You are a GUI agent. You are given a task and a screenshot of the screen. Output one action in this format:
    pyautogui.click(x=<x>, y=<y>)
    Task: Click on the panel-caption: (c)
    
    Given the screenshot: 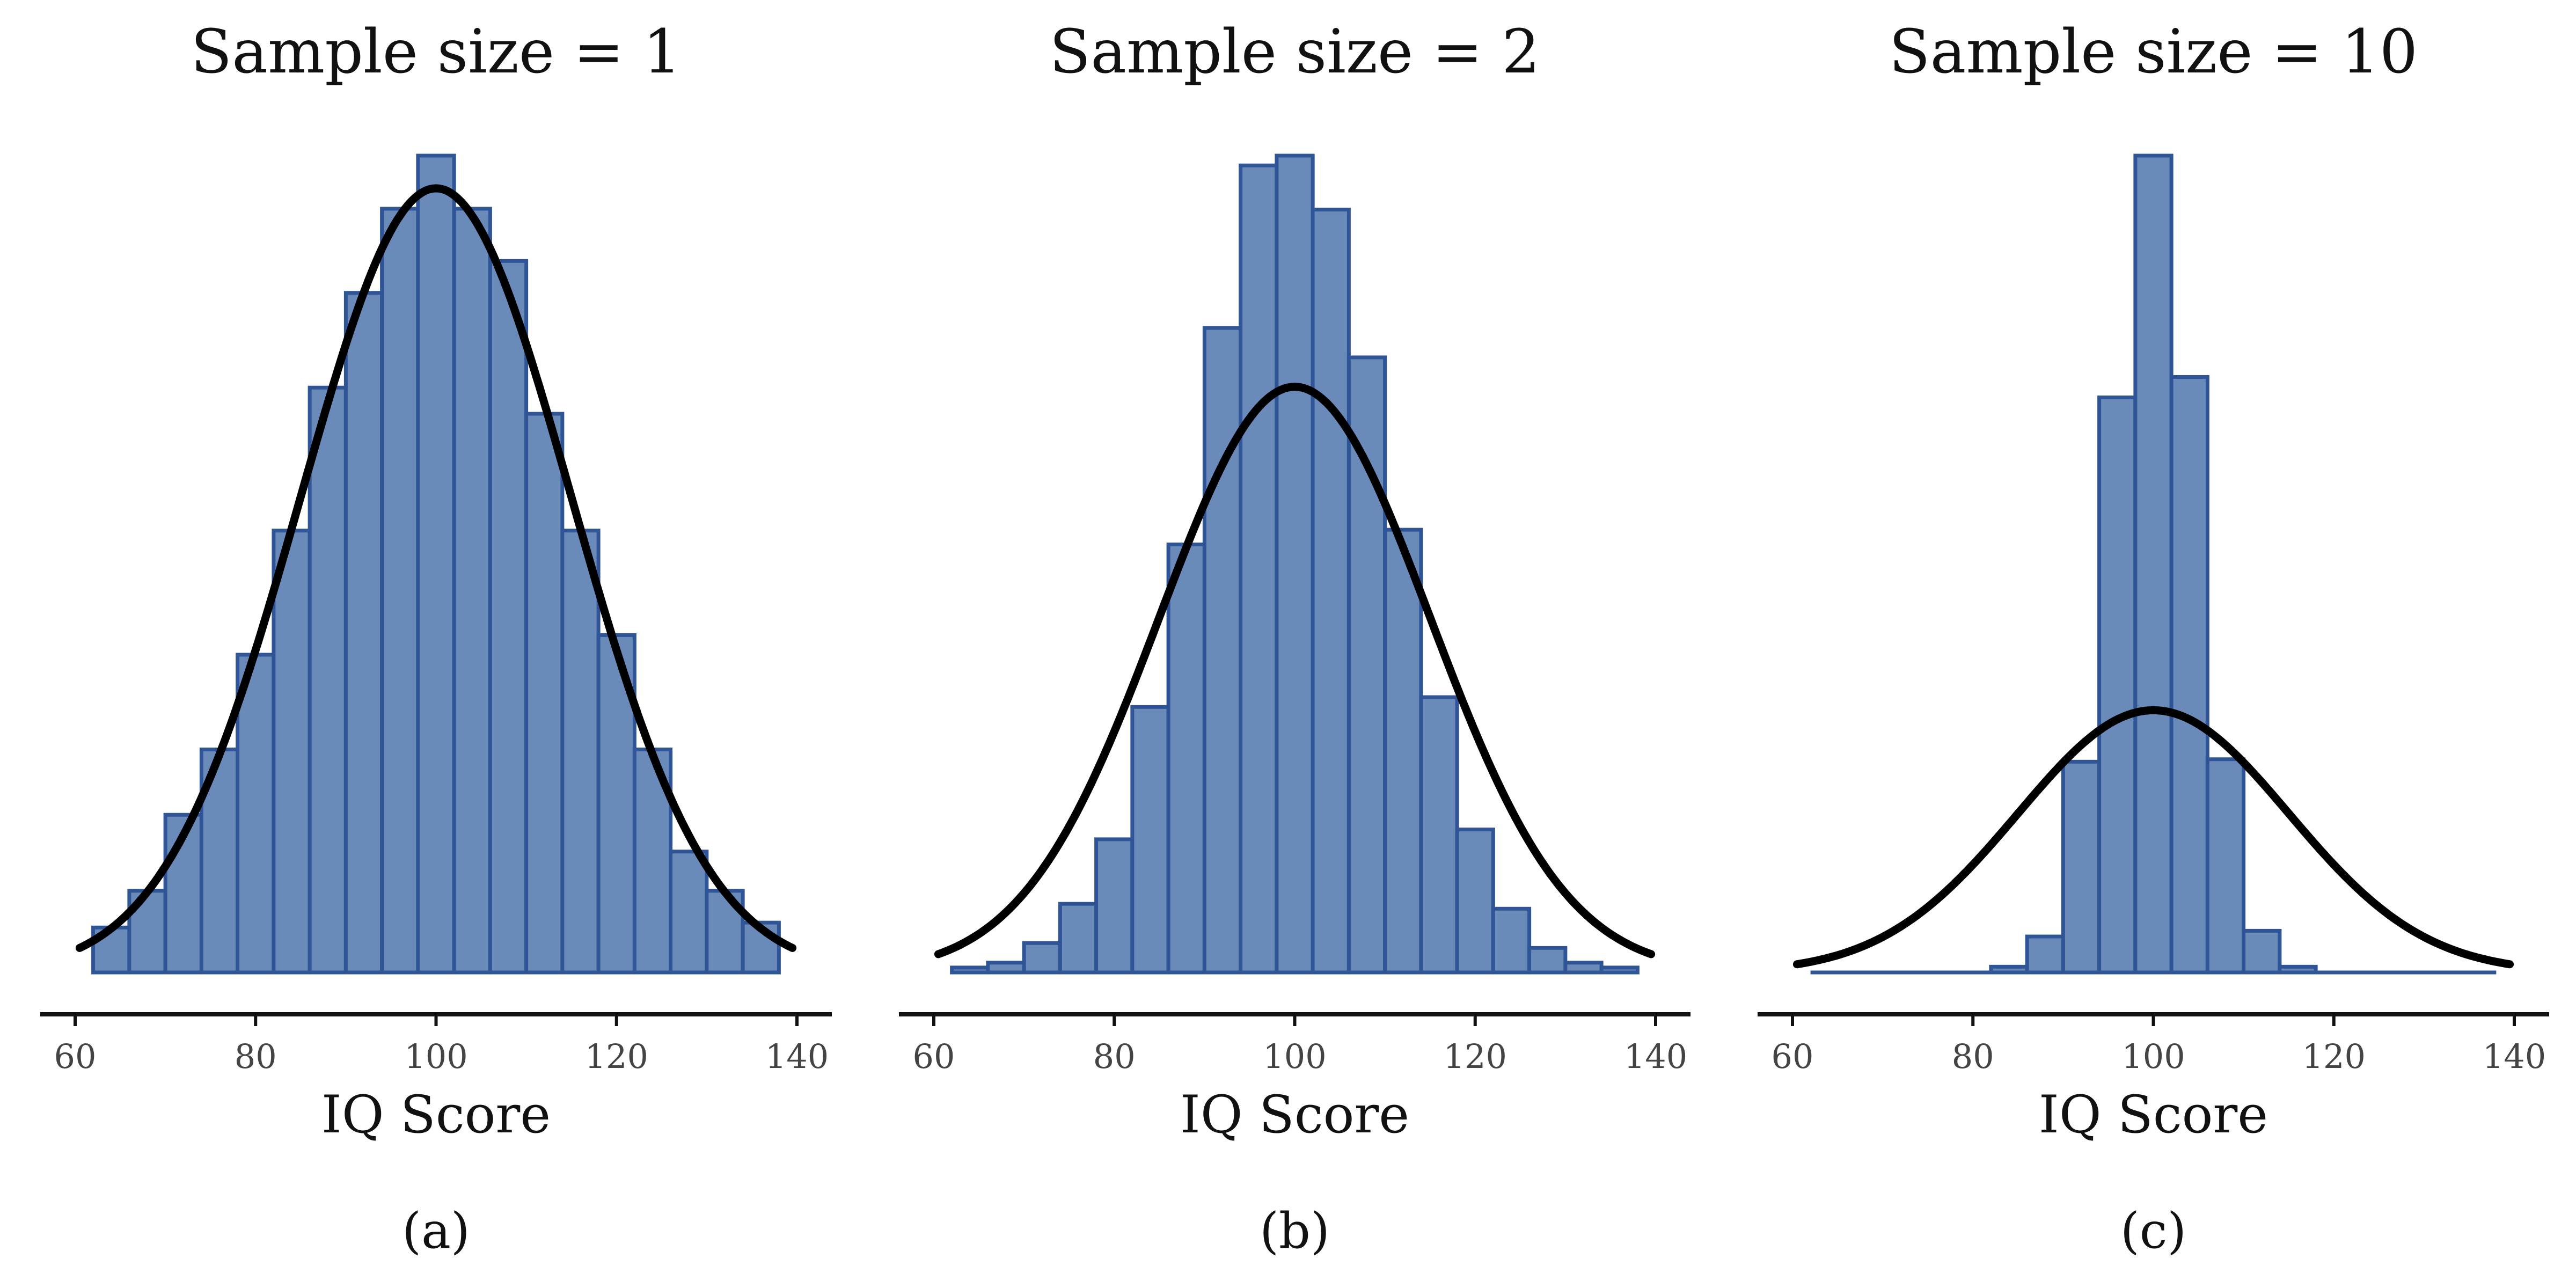 What is the action you would take?
    pyautogui.click(x=2153, y=1231)
    